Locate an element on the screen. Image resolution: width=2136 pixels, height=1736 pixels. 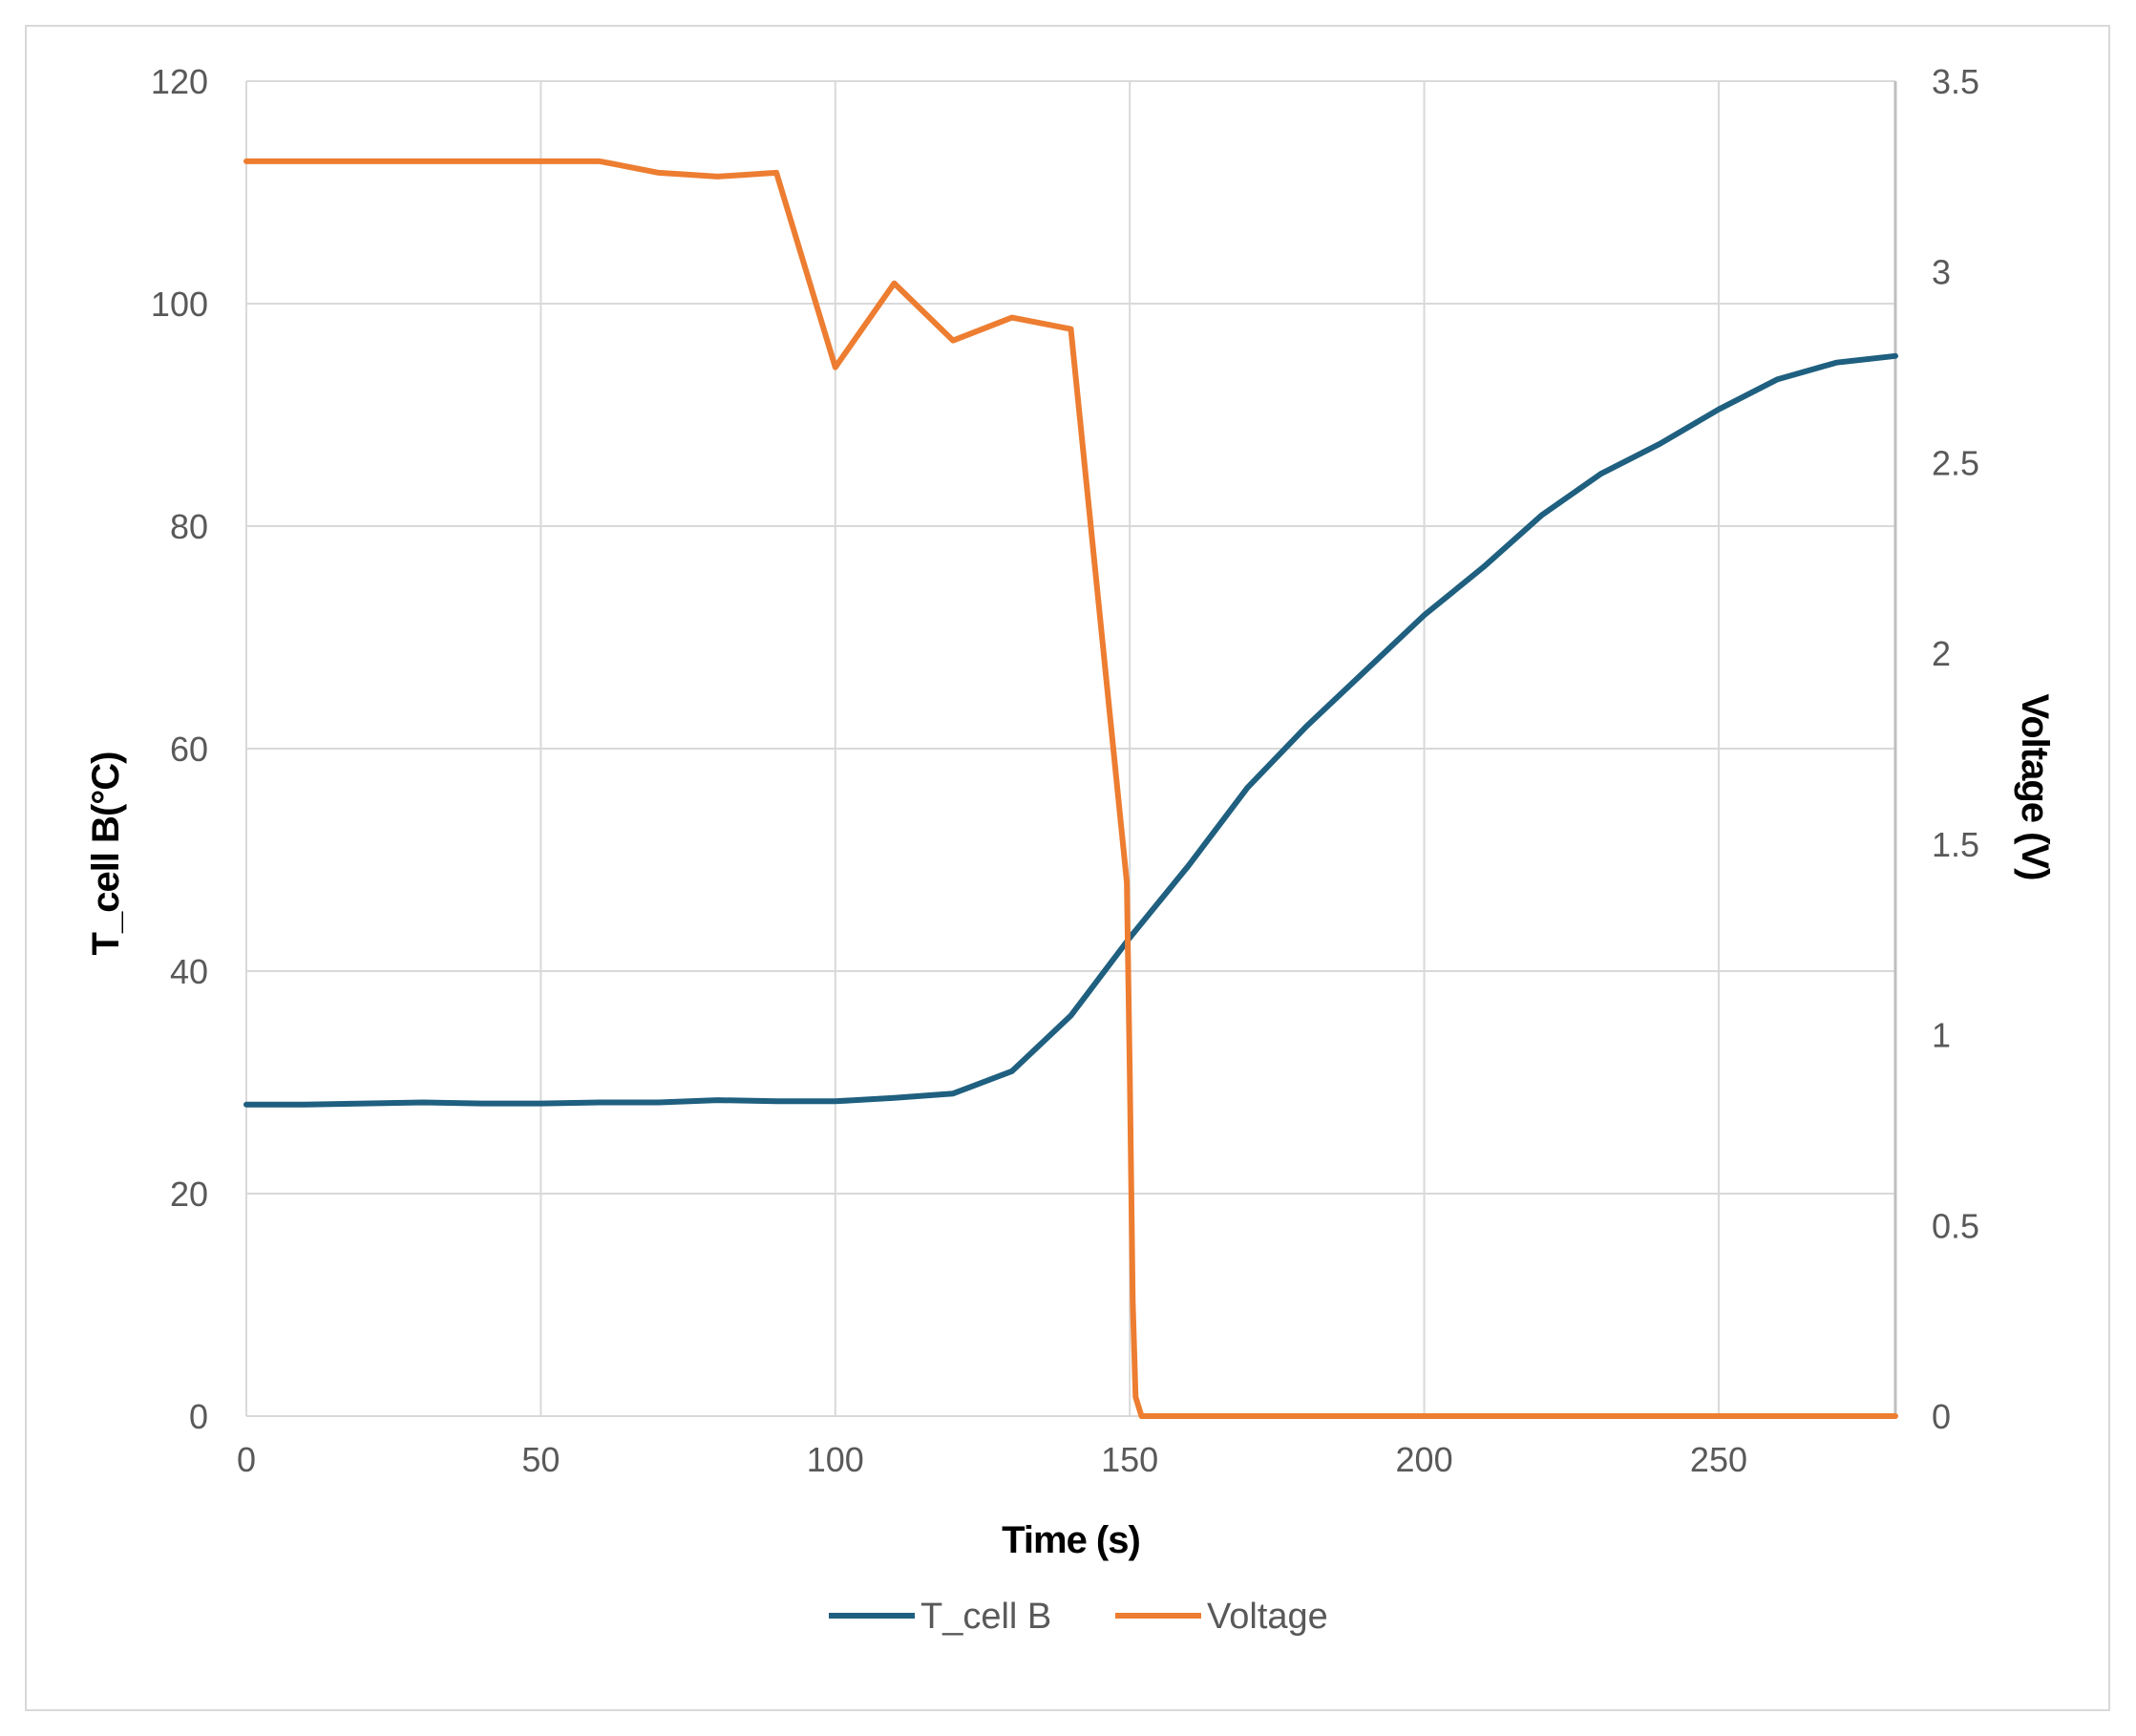
x-tick-label: 200 is located at coordinates (1424, 1459).